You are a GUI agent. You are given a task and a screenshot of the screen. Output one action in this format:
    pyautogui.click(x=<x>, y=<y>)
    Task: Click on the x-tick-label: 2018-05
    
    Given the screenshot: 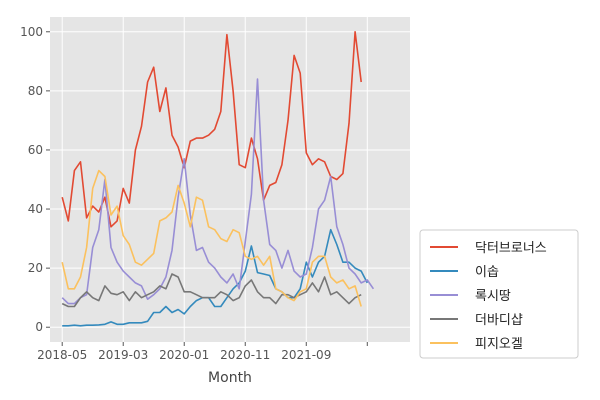 What is the action you would take?
    pyautogui.click(x=62, y=355)
    